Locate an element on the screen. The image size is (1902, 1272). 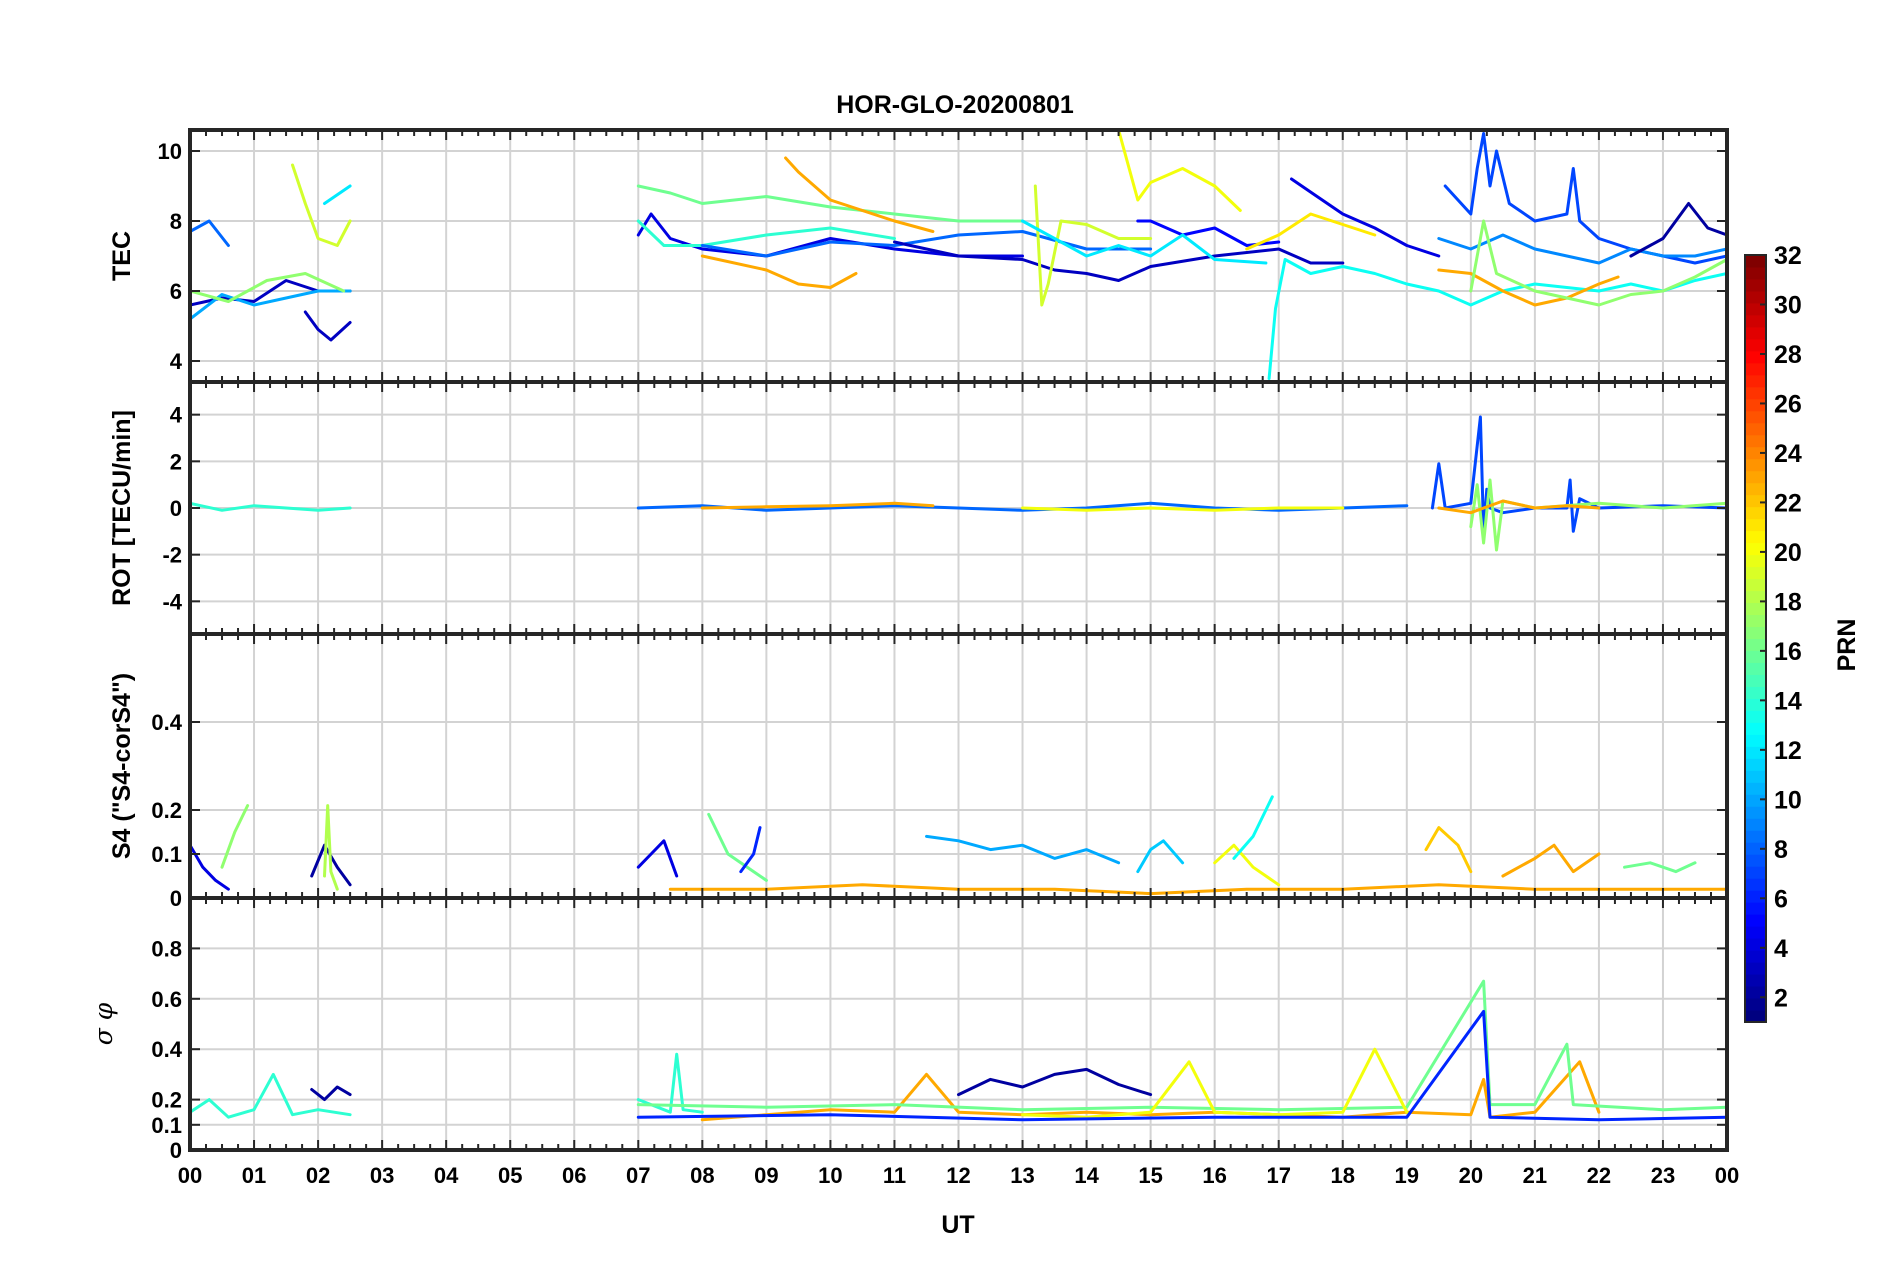
x-tick-label: 09 is located at coordinates (766, 1175).